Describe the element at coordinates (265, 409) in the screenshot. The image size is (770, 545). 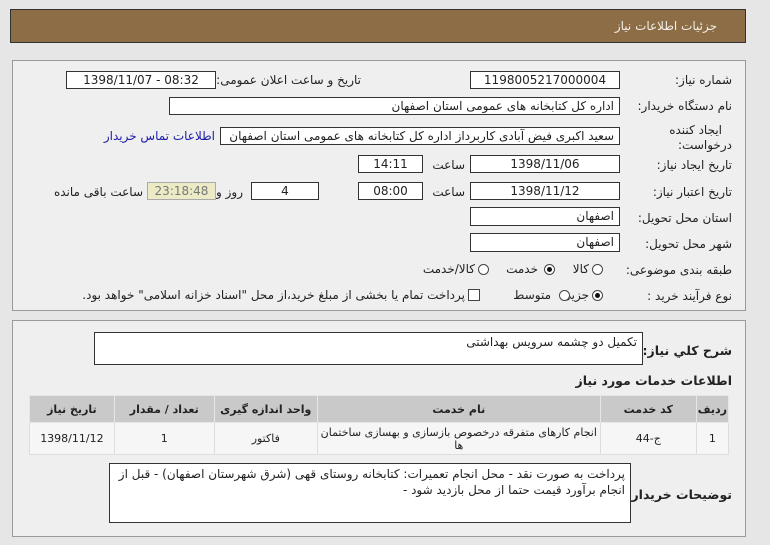
I see `col-unit: واحد اندازه گیری` at that location.